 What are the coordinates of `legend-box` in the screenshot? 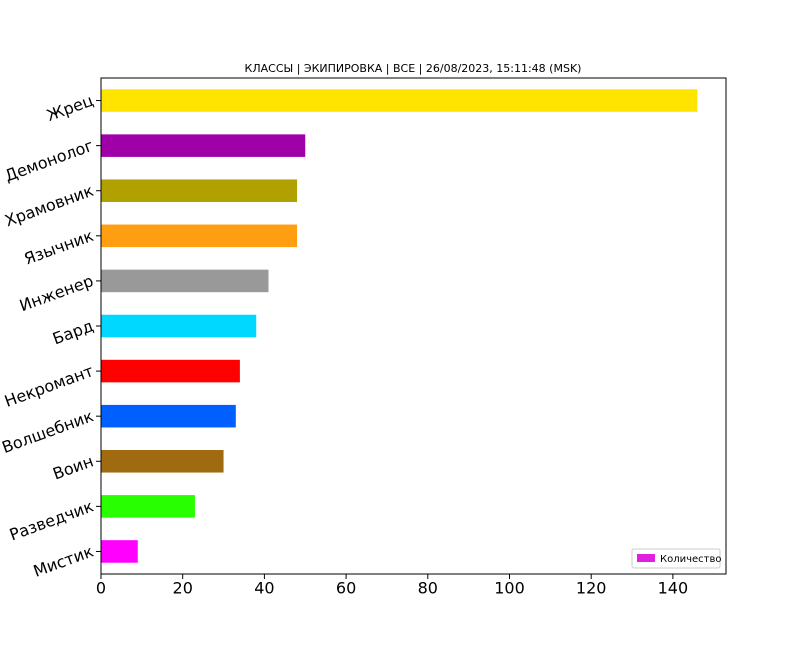 It's located at (676, 558).